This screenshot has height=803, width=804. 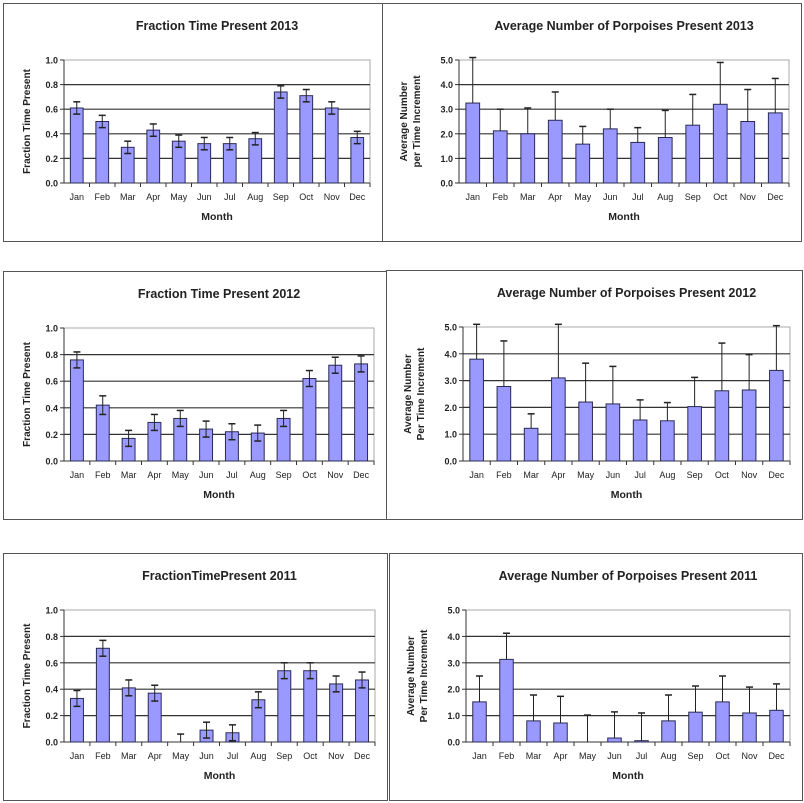 I want to click on y-tick-label: 2.0, so click(x=453, y=690).